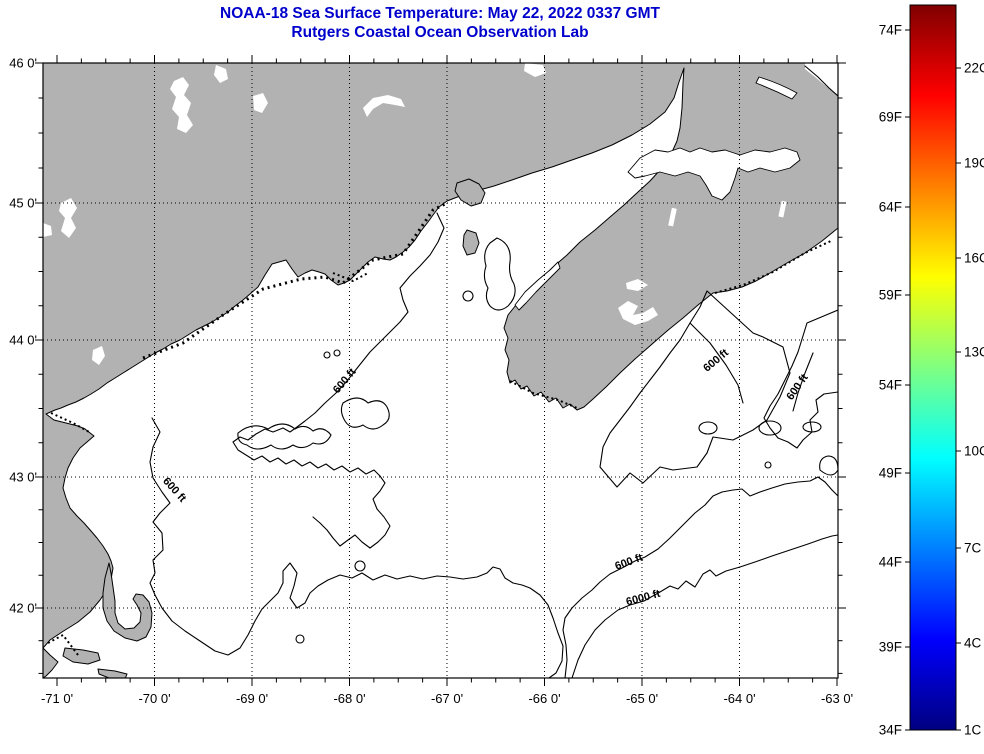 The image size is (984, 754). I want to click on colorbar-fahrenheit-label: 74F, so click(890, 30).